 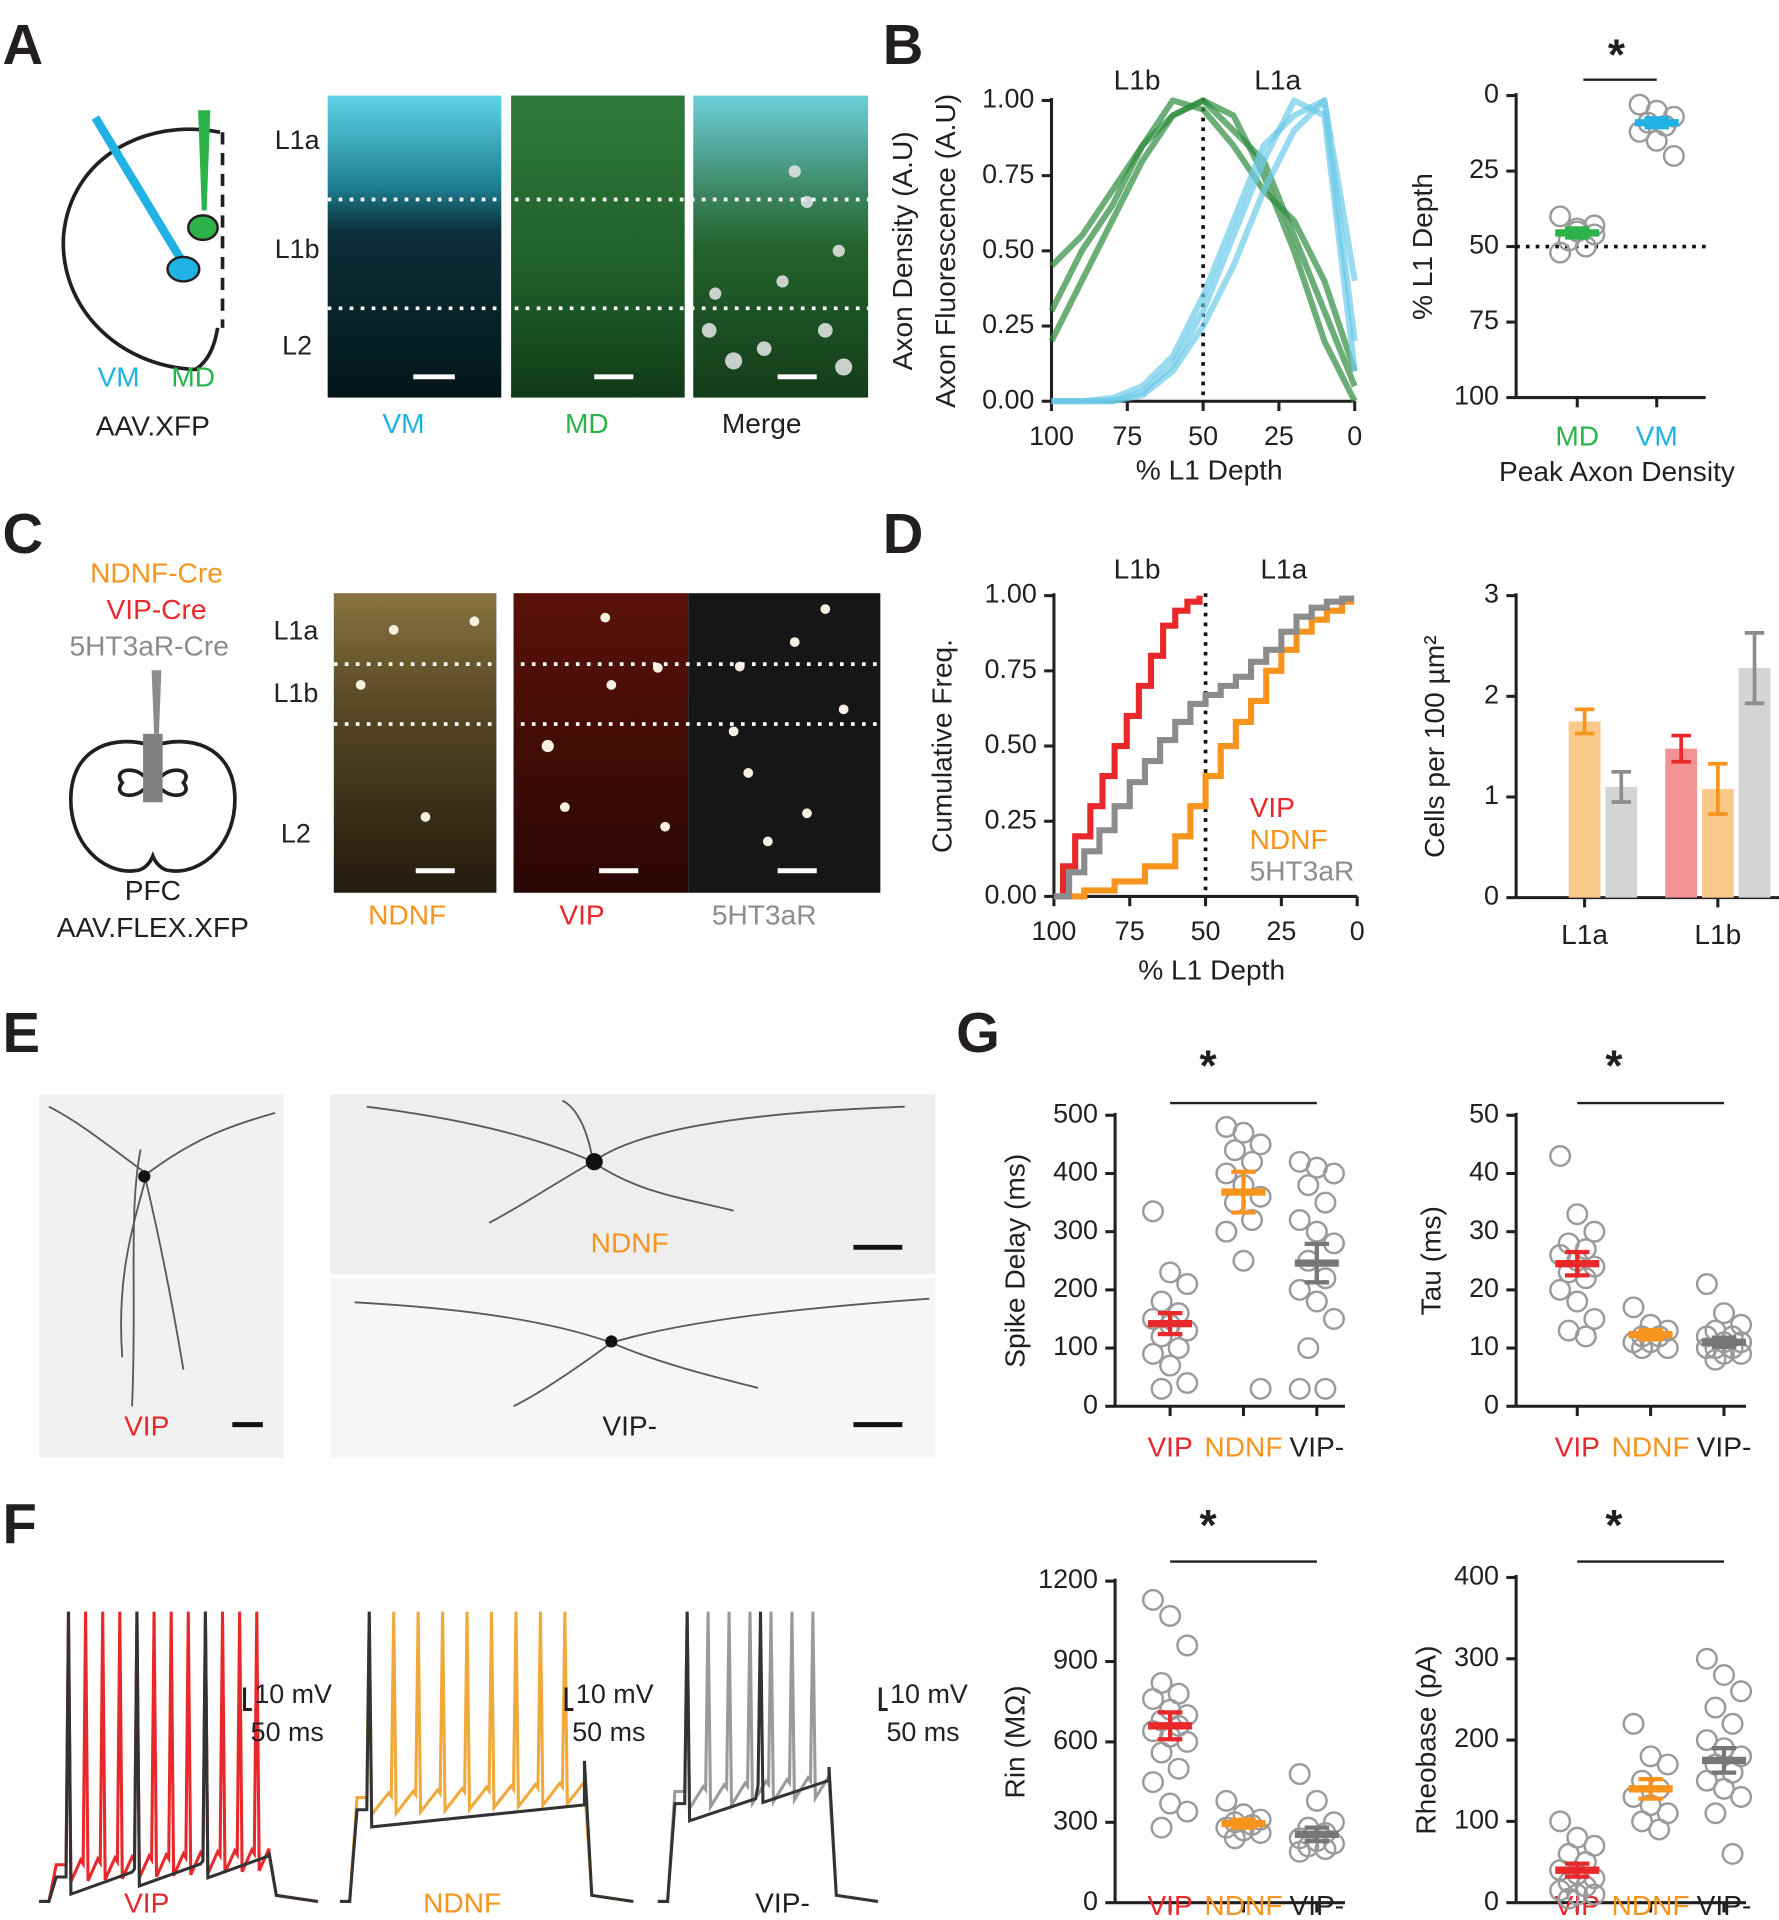 What do you see at coordinates (1127, 436) in the screenshot?
I see `x-tick-label: 75` at bounding box center [1127, 436].